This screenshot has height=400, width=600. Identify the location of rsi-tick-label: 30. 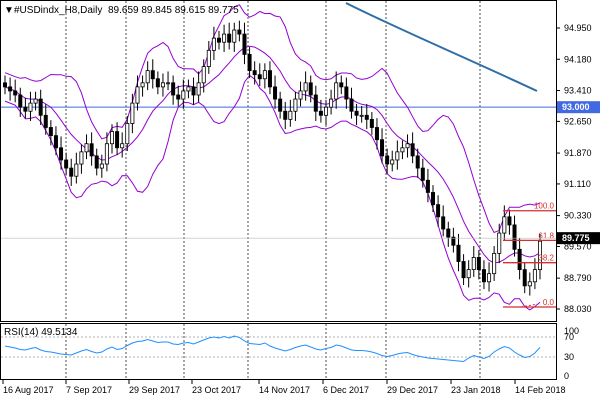
(569, 357).